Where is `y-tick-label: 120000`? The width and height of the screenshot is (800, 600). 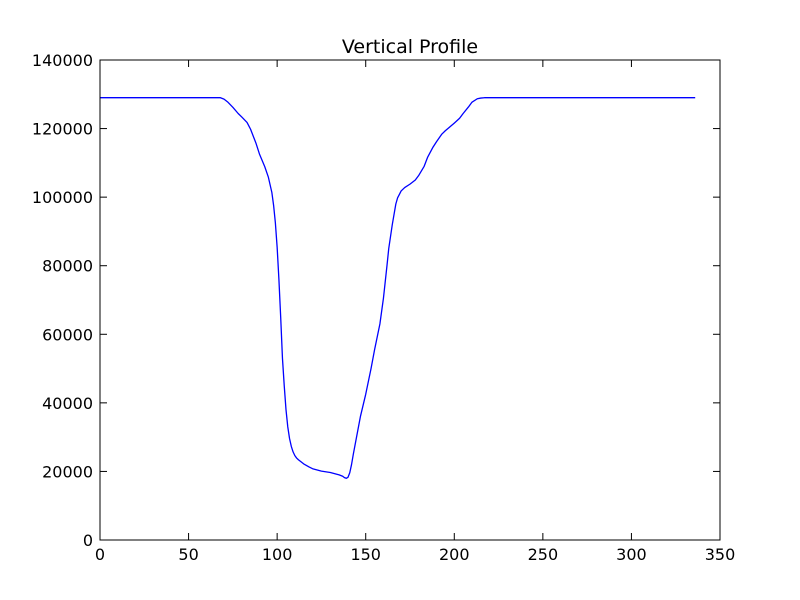
y-tick-label: 120000 is located at coordinates (62, 129).